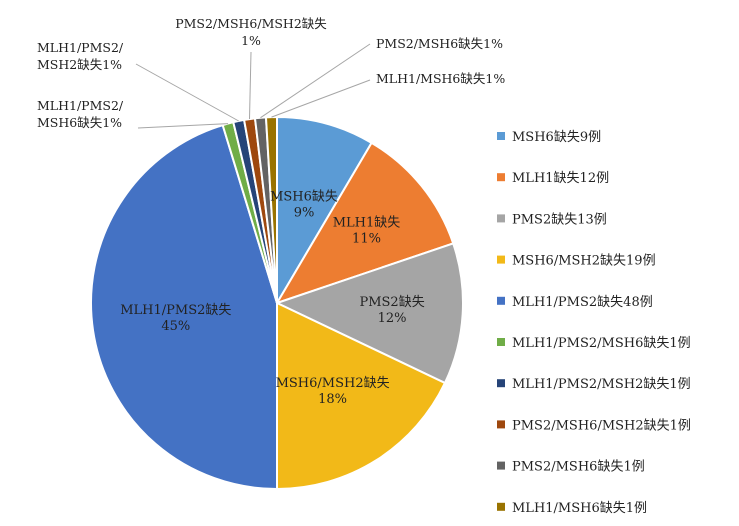 The image size is (739, 526). Describe the element at coordinates (579, 508) in the screenshot. I see `legend-entry-10: MLH1/MSH6缺失1例` at that location.